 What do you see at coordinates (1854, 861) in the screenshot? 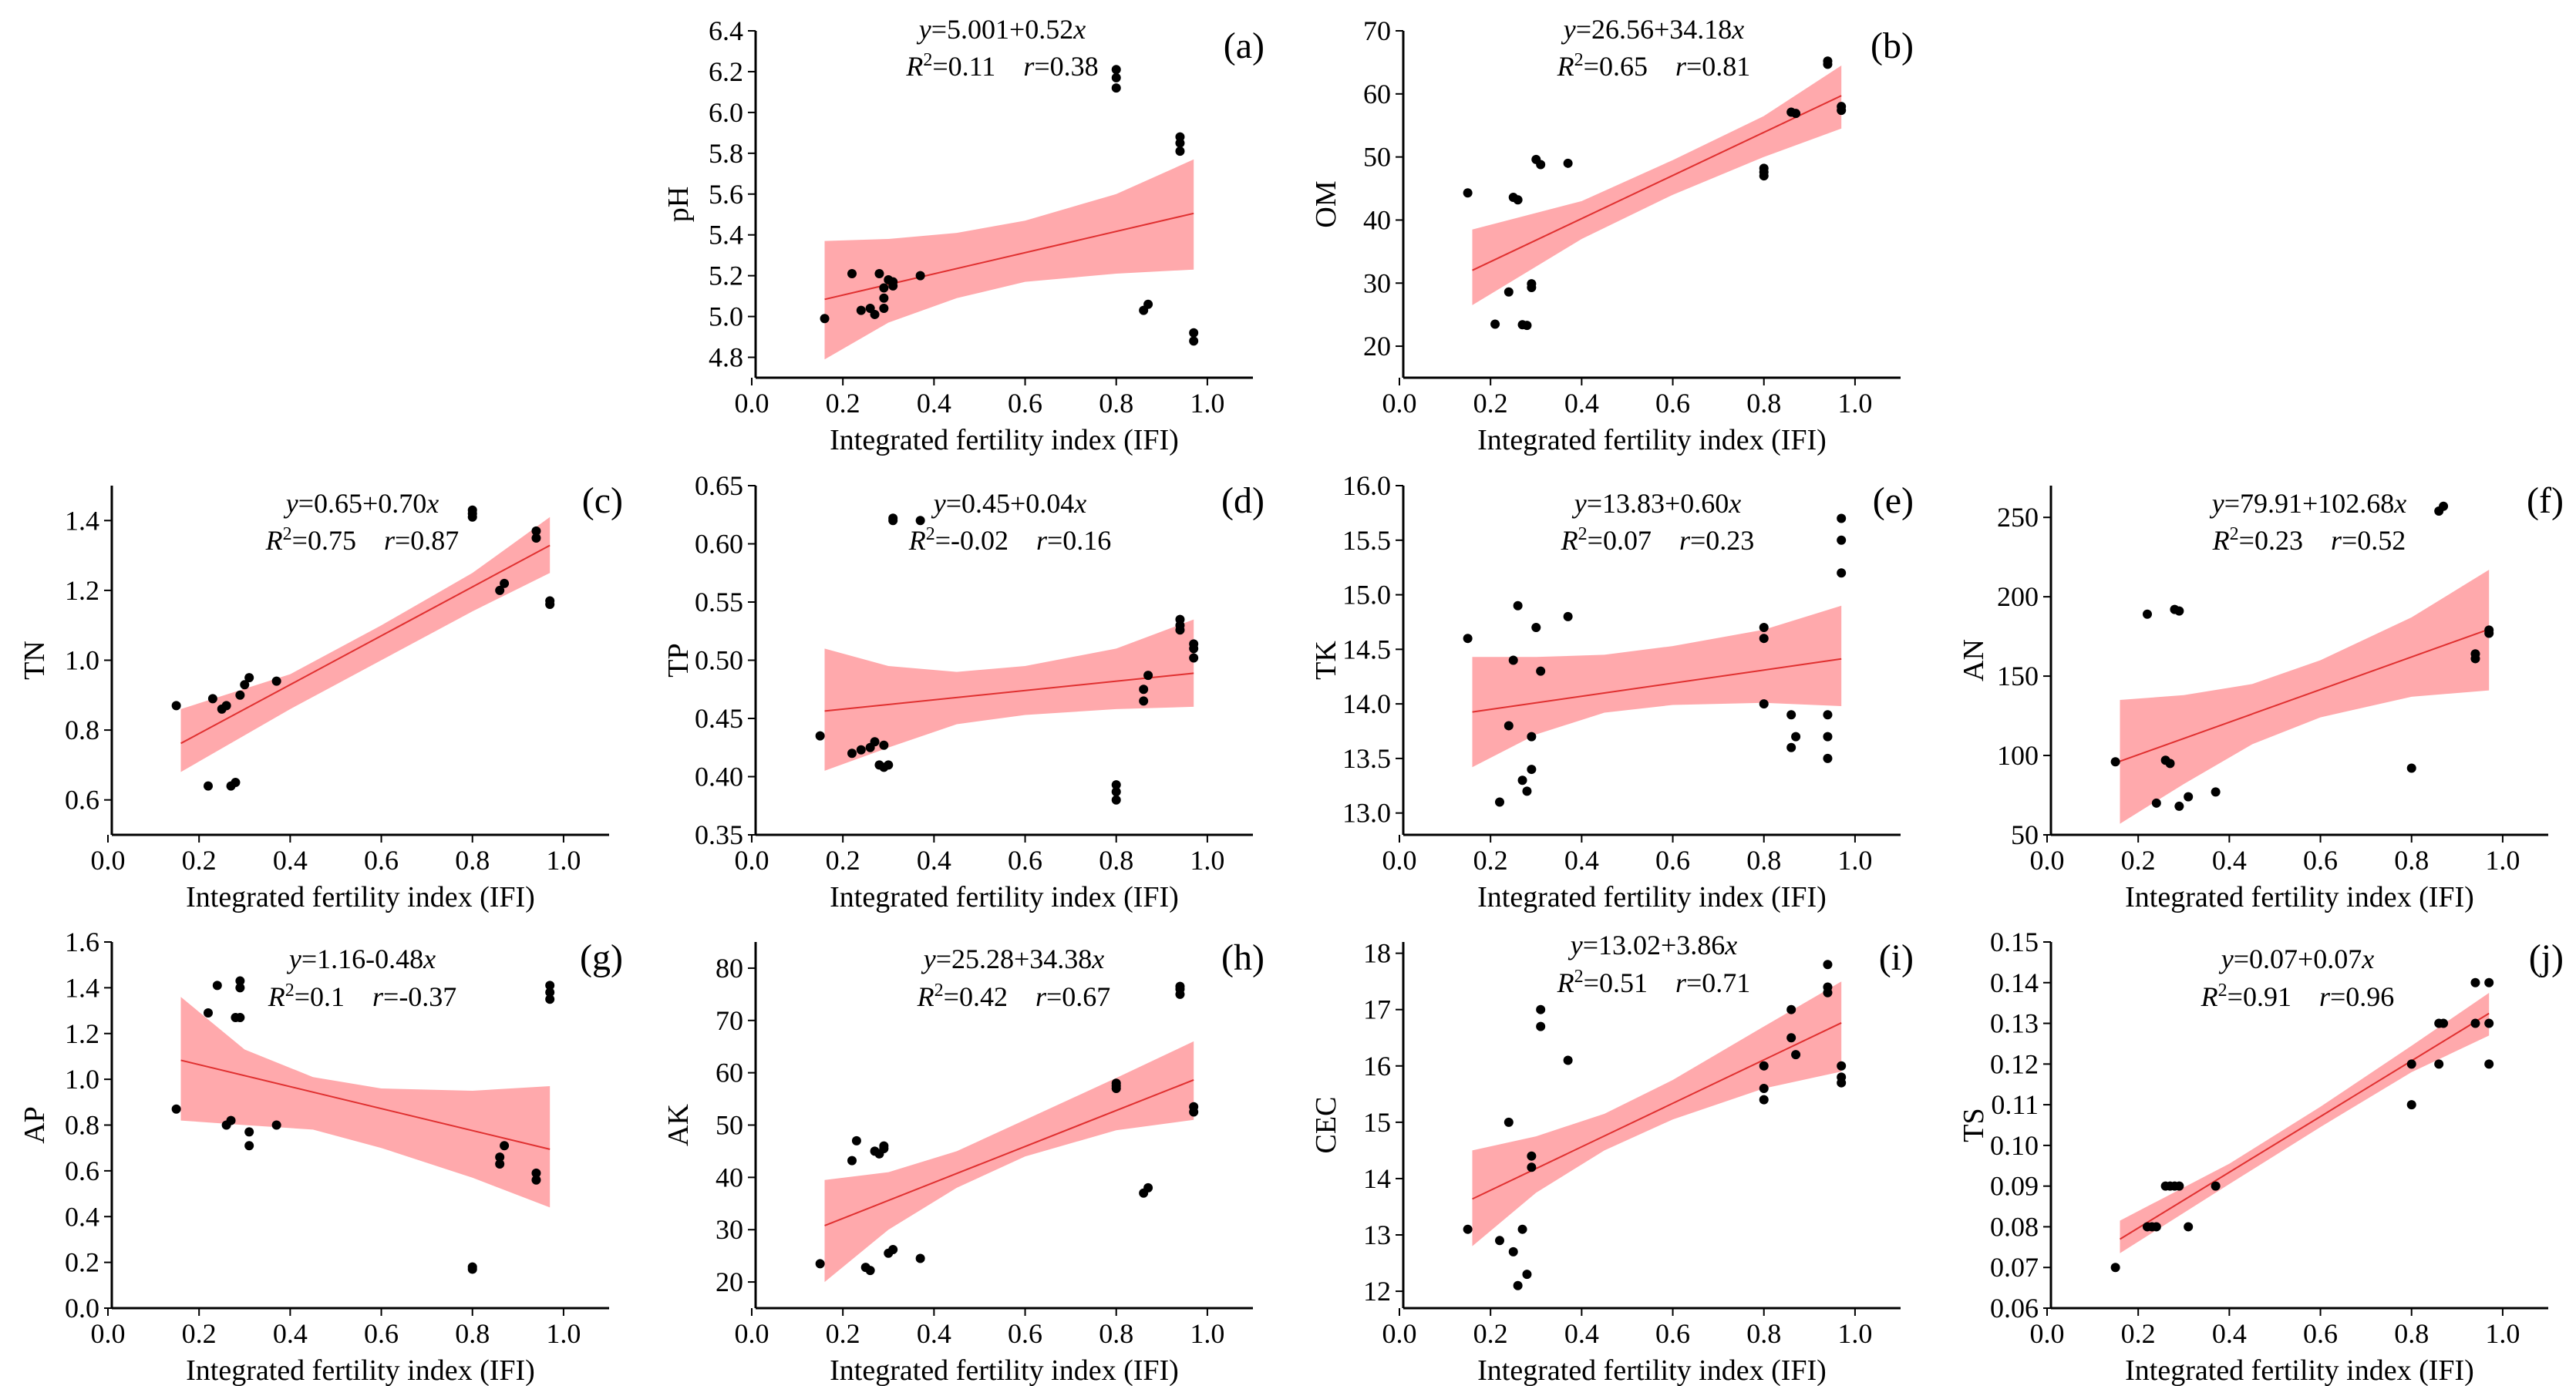
I see `x-tick-label-e-5: 1.0` at bounding box center [1854, 861].